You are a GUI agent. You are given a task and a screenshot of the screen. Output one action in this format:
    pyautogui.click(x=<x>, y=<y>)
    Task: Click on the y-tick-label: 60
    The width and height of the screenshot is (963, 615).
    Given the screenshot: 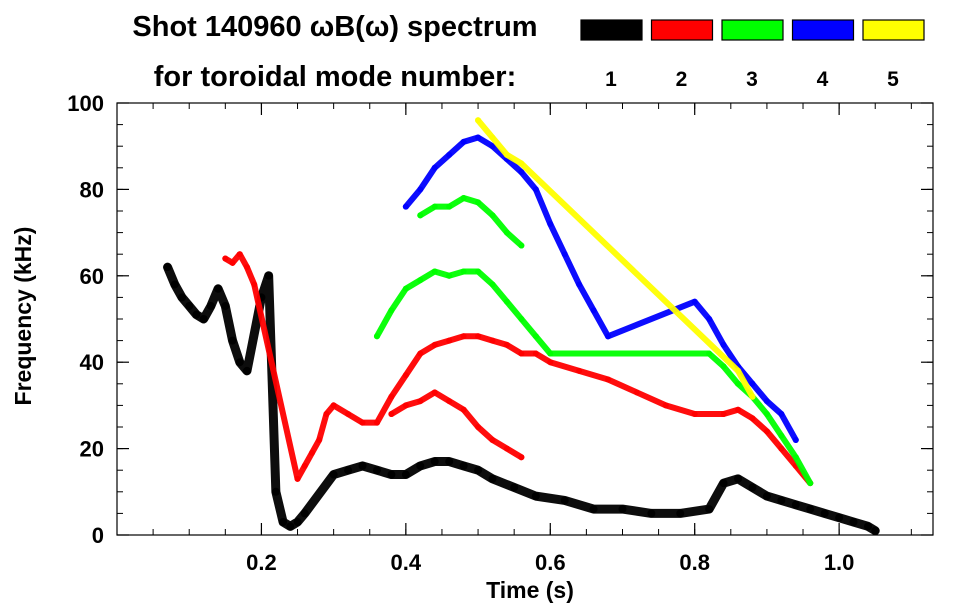 What is the action you would take?
    pyautogui.click(x=92, y=276)
    